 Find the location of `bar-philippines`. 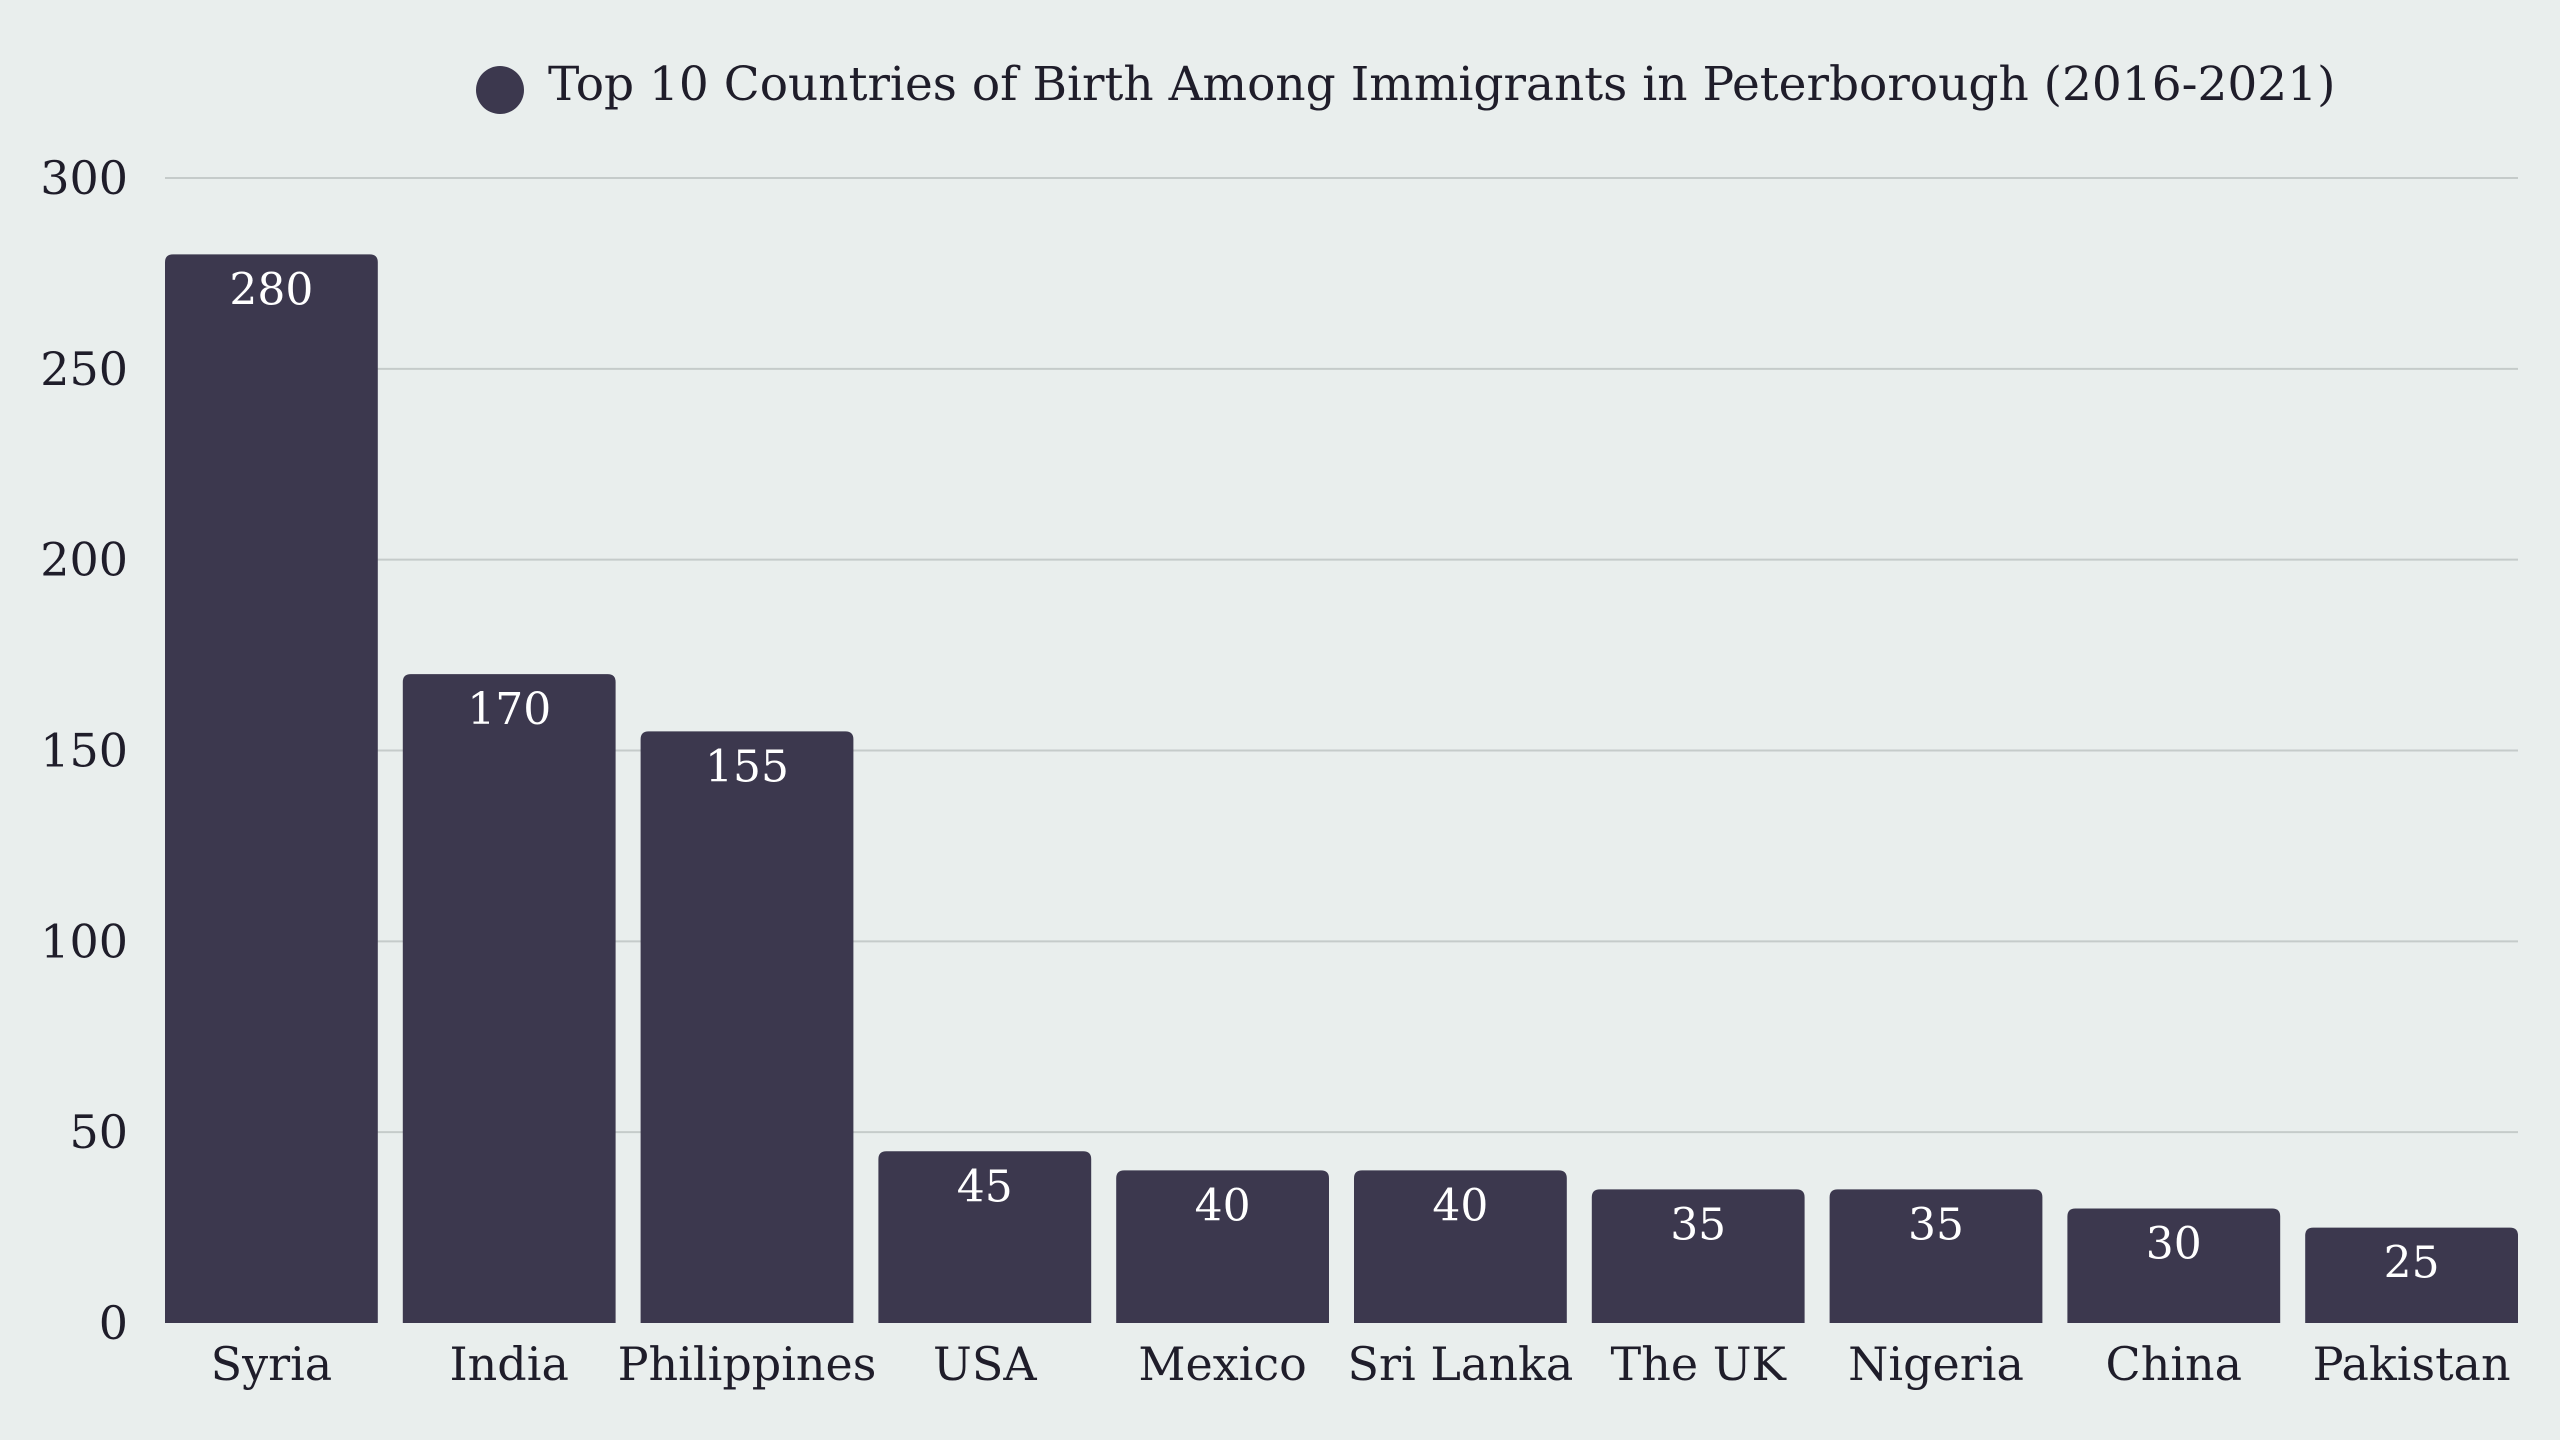

bar-philippines is located at coordinates (747, 1027).